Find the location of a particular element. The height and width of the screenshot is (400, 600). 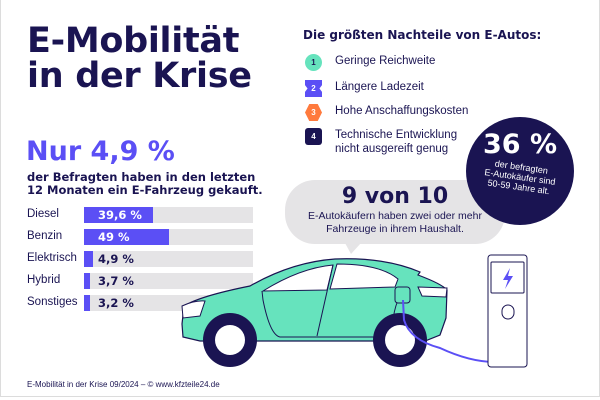

bar-value-label: 3,7 % is located at coordinates (116, 281).